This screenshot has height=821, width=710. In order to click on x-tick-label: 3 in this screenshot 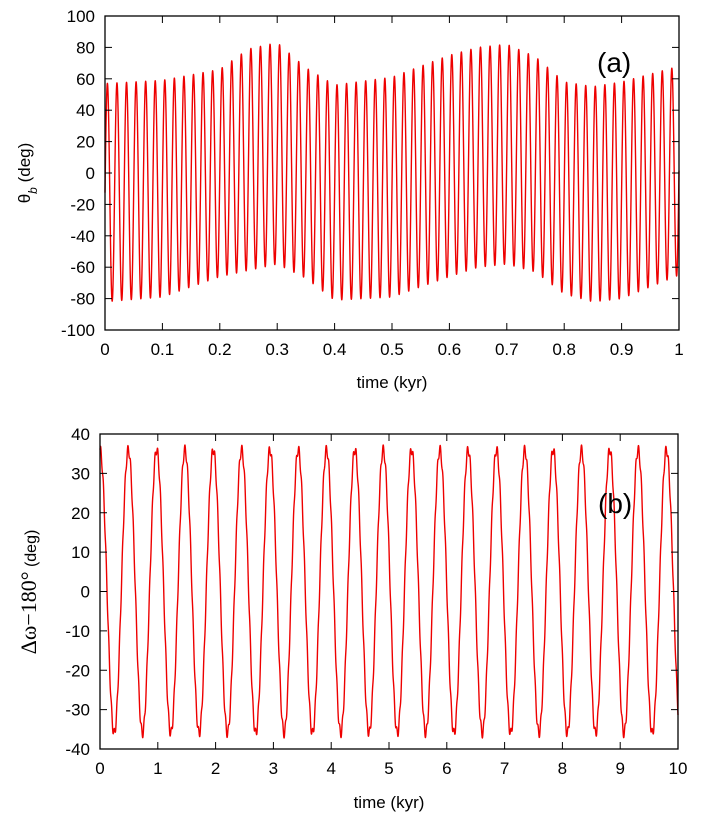, I will do `click(273, 768)`.